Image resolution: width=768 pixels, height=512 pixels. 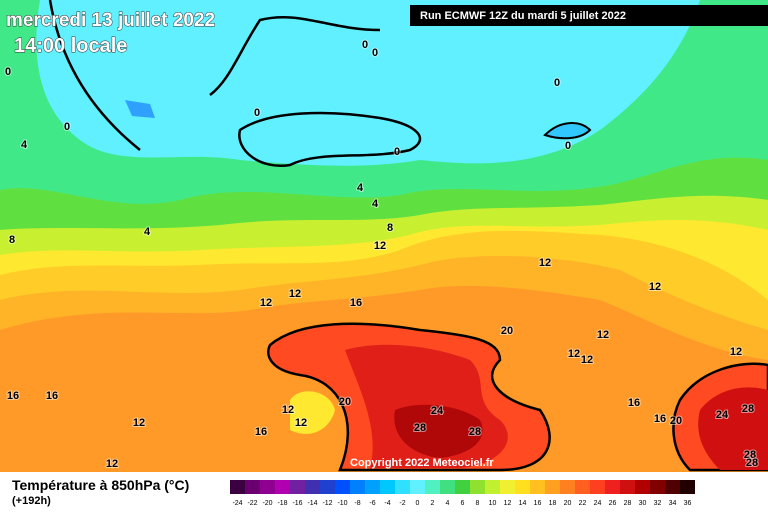 What do you see at coordinates (478, 503) in the screenshot?
I see `scale-label: 8` at bounding box center [478, 503].